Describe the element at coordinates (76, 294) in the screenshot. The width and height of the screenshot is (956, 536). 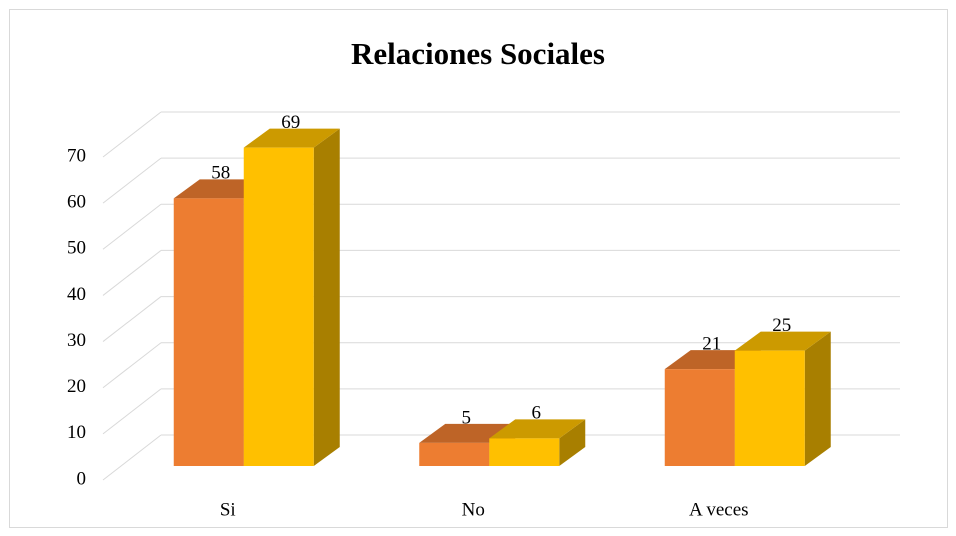
I see `y-tick-label: 40` at that location.